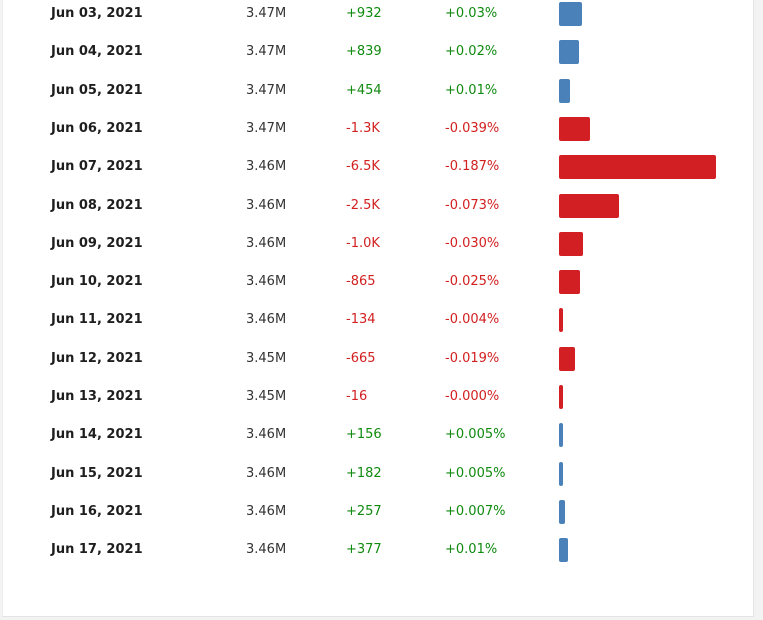 This screenshot has width=763, height=620. What do you see at coordinates (97, 243) in the screenshot?
I see `date-cell: Jun 09, 2021` at bounding box center [97, 243].